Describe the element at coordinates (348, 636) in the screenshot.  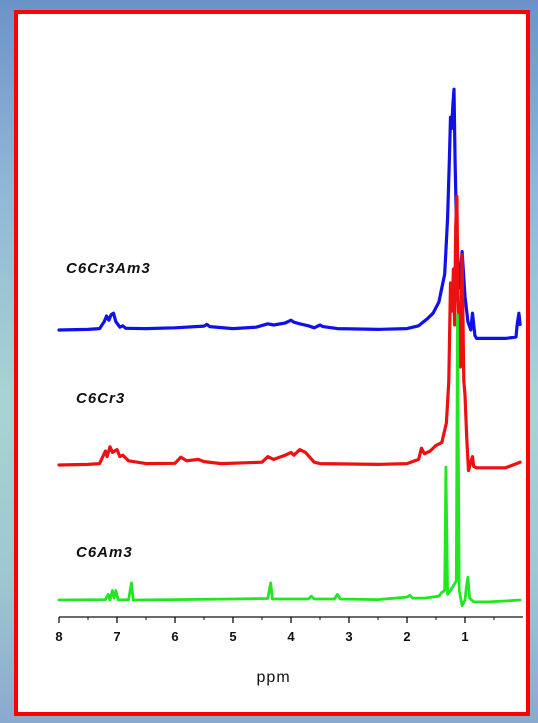
I see `tick-label-3: 3` at that location.